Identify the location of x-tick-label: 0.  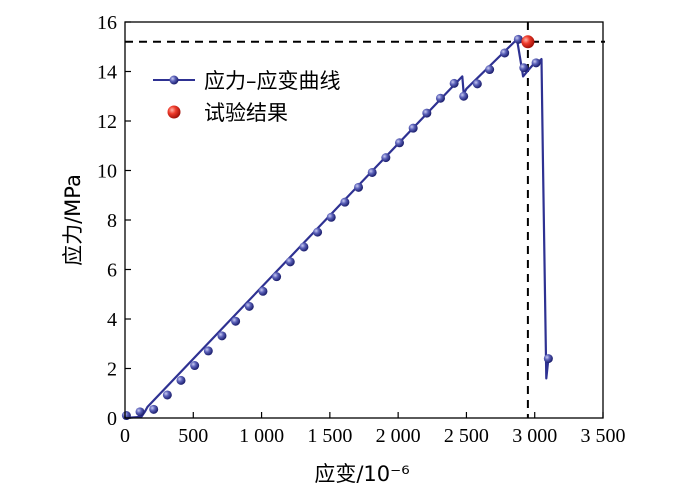
(125, 436).